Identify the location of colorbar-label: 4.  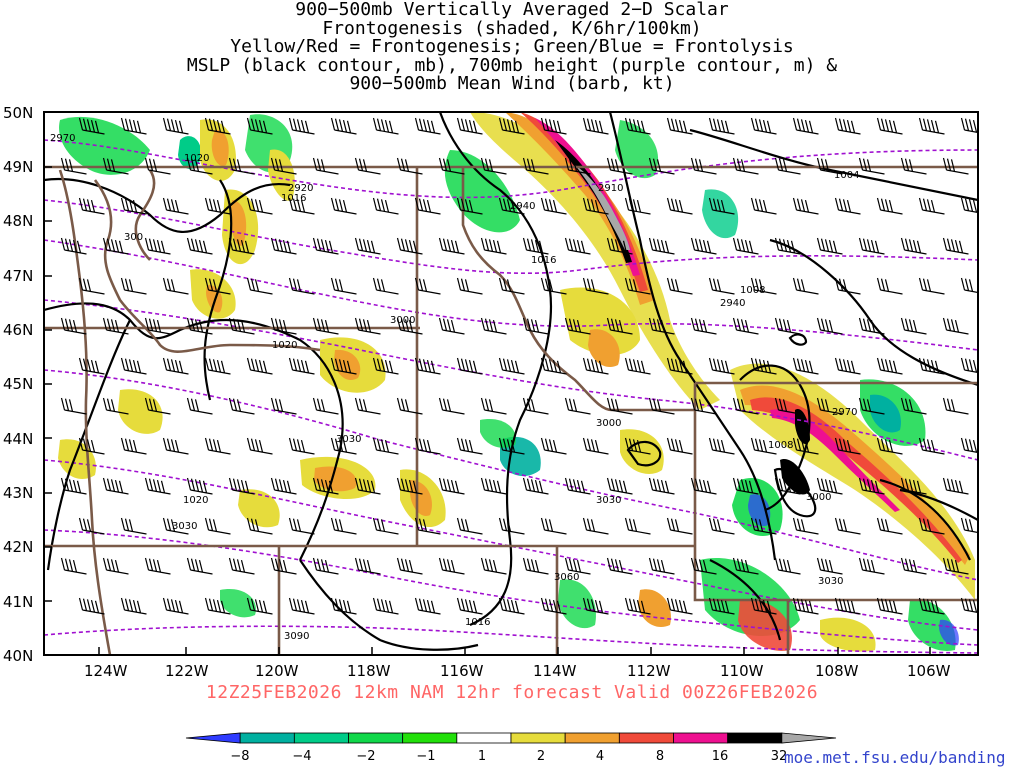
(600, 756).